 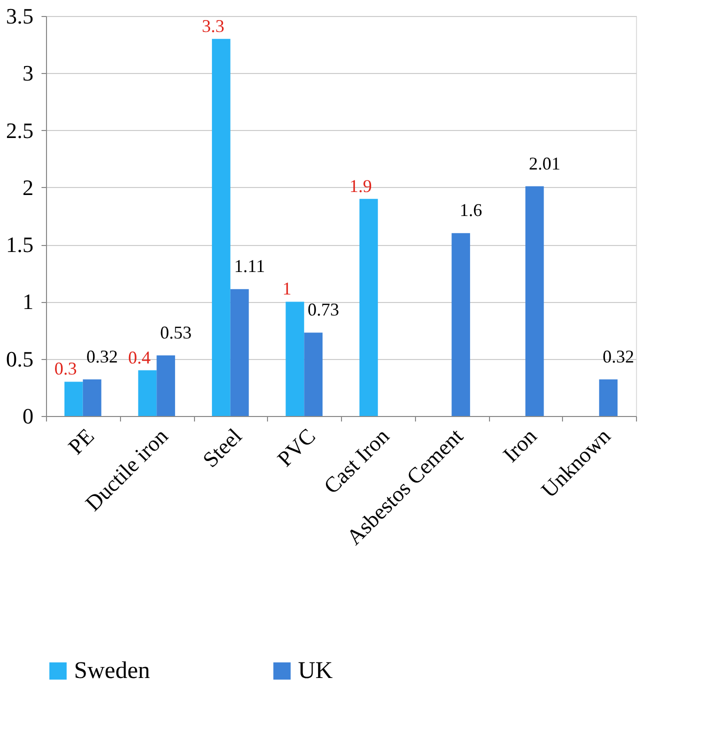 I want to click on legend-label: Sweden, so click(x=112, y=671).